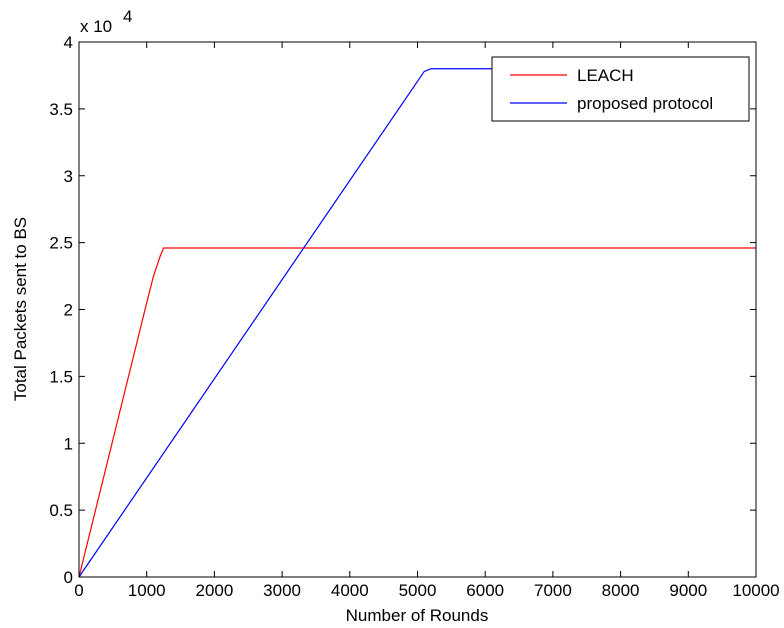 This screenshot has height=628, width=784. I want to click on x-tick-label: 5000, so click(418, 590).